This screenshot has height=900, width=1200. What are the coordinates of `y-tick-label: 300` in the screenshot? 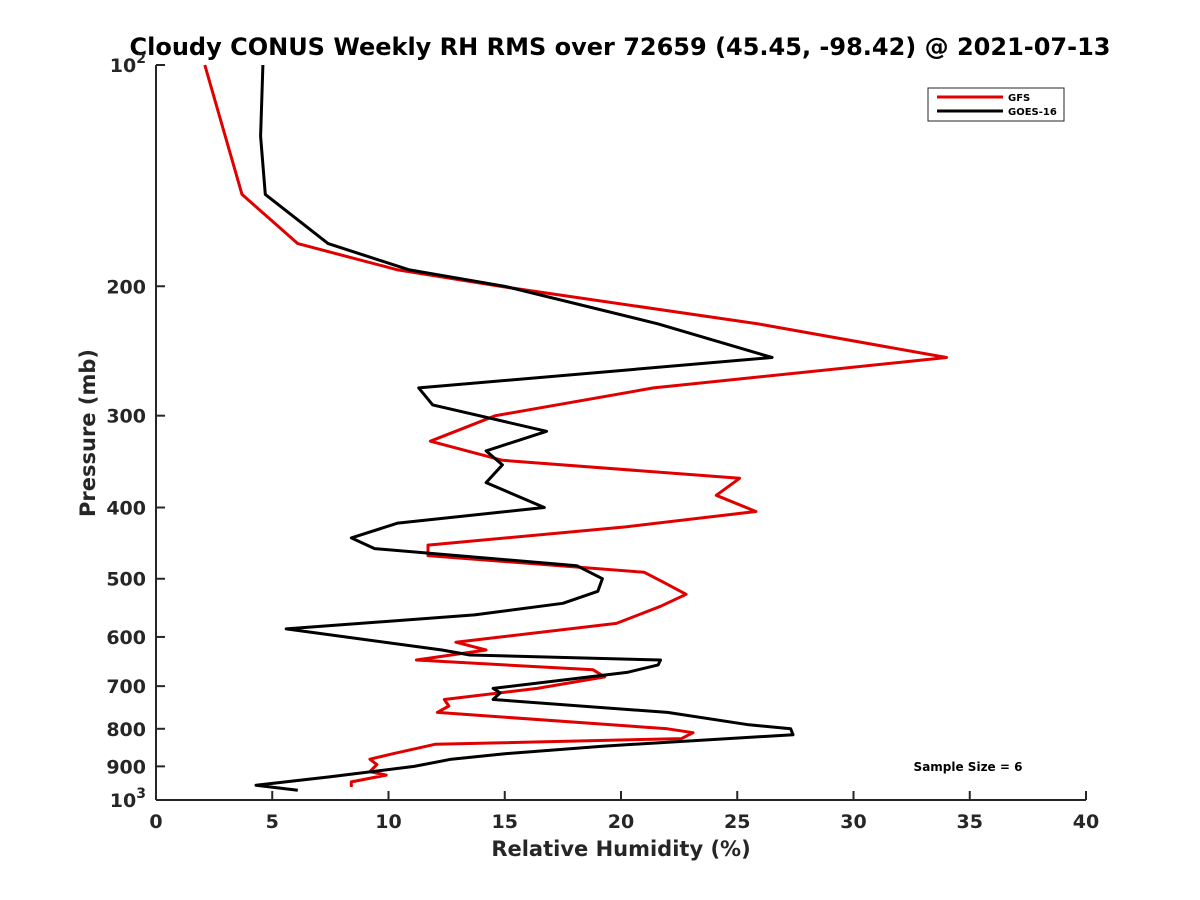 It's located at (126, 417).